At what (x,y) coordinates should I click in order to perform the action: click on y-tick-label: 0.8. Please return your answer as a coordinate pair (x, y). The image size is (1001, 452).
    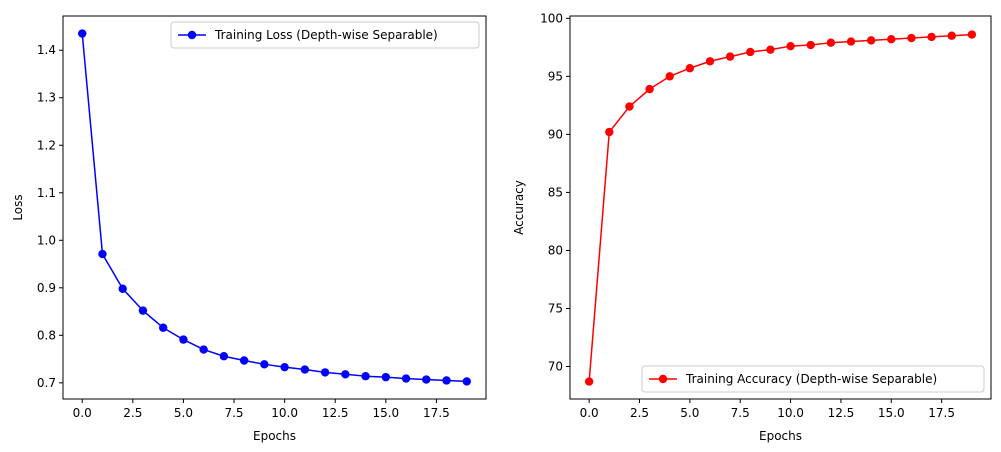
    Looking at the image, I should click on (46, 335).